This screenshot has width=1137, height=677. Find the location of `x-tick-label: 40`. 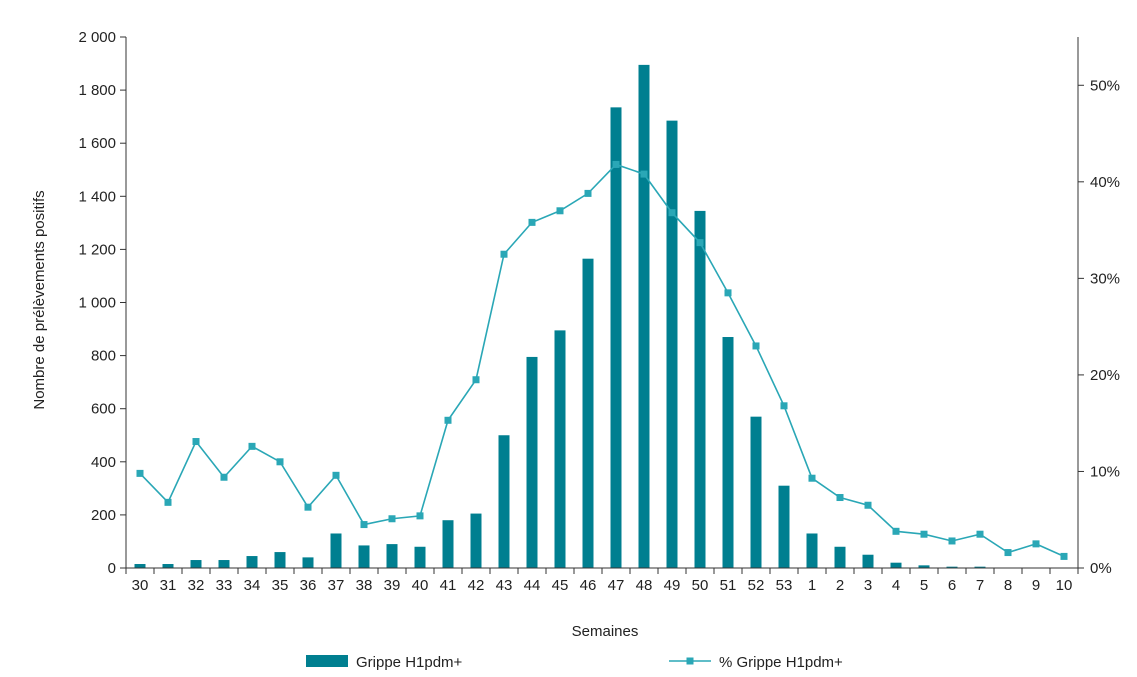

x-tick-label: 40 is located at coordinates (420, 585).